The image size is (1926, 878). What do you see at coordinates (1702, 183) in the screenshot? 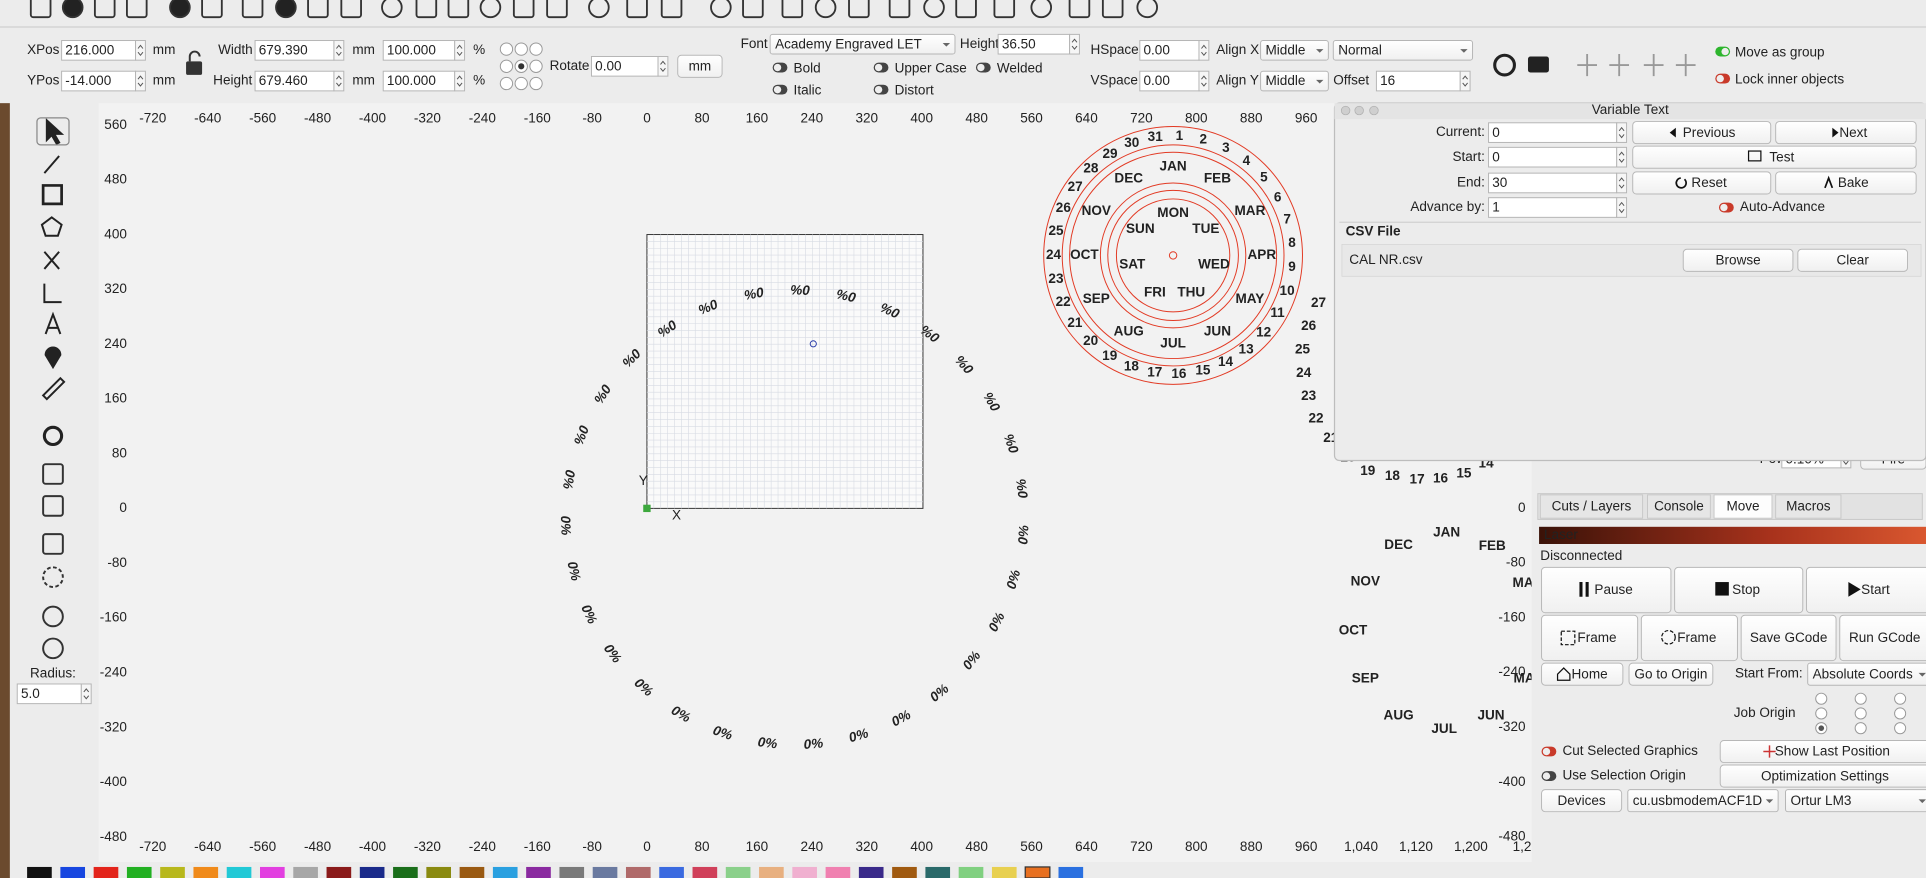
I see `reset-button` at bounding box center [1702, 183].